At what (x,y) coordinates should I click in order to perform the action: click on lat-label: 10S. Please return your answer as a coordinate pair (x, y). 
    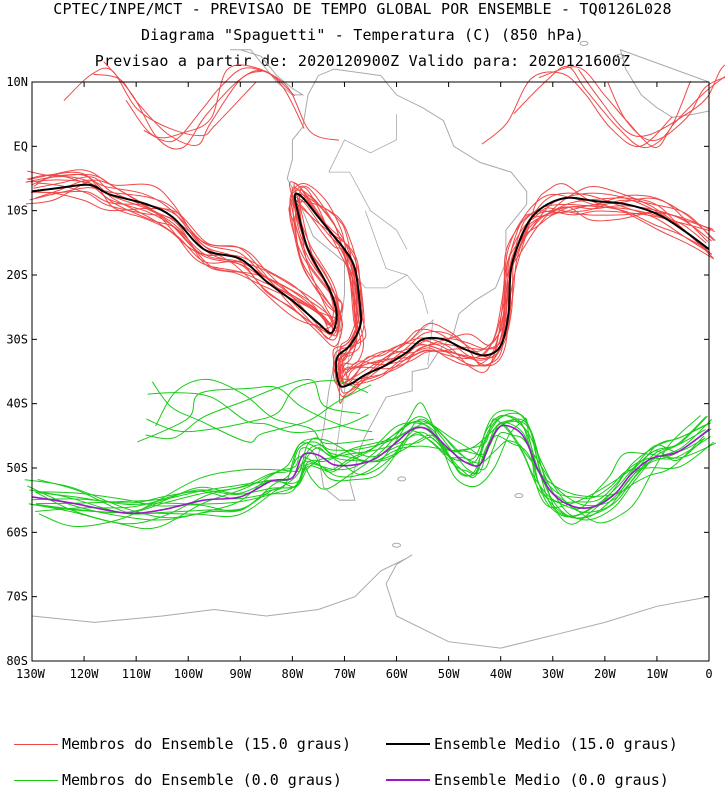
    Looking at the image, I should click on (17, 211).